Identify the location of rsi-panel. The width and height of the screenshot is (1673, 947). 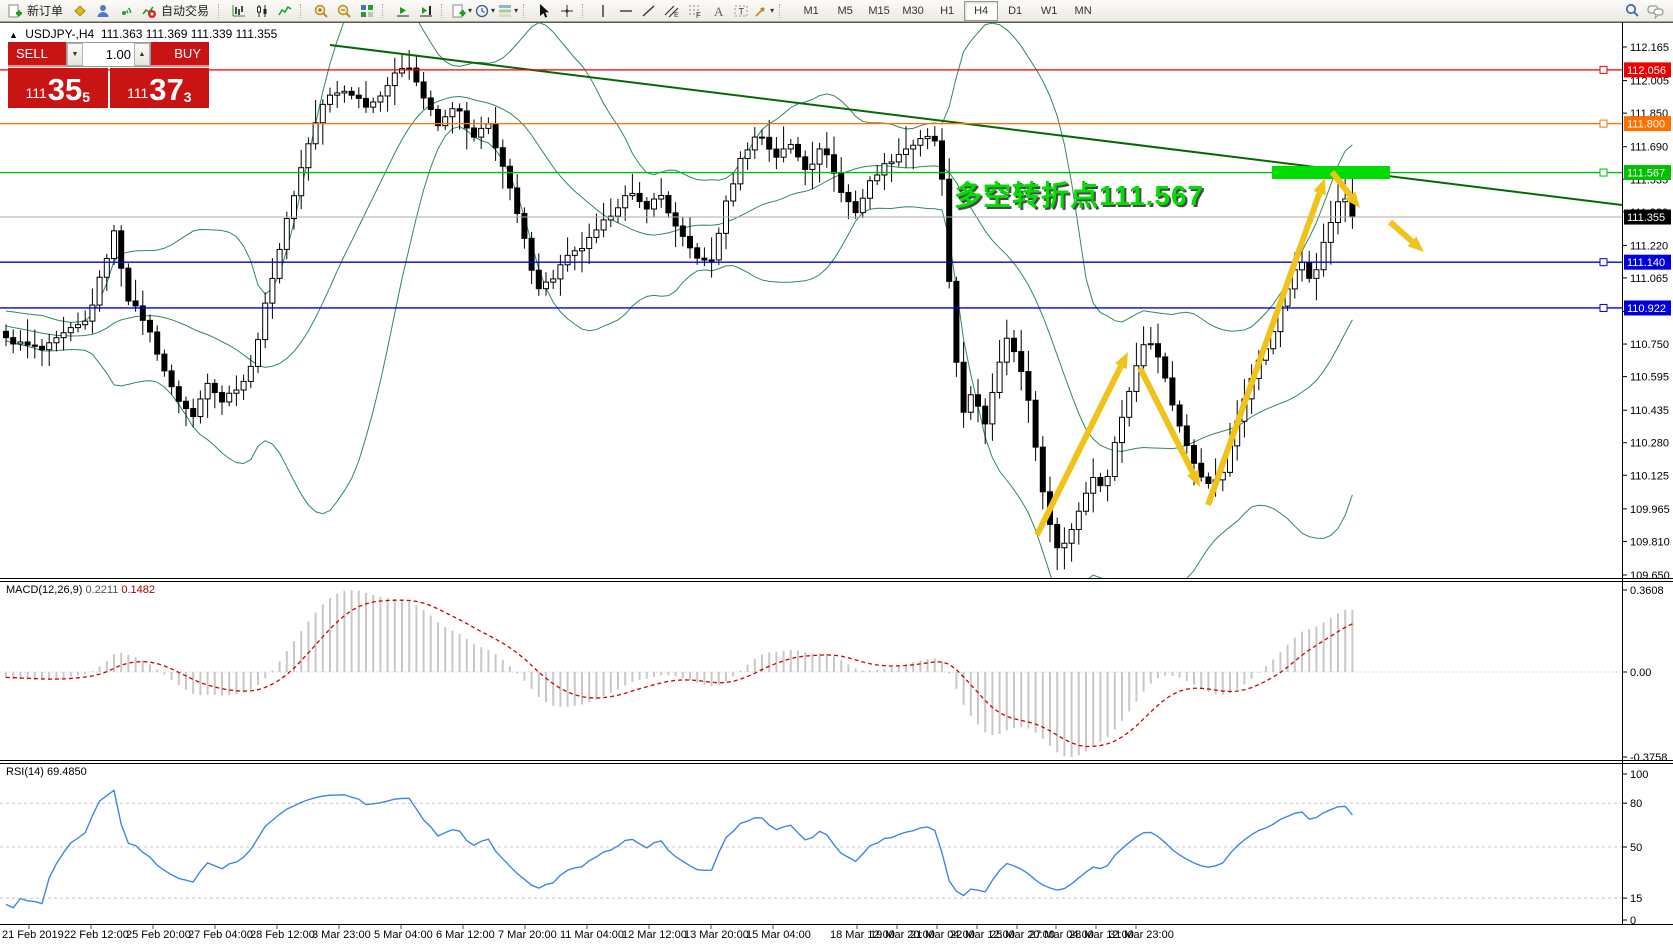
(811, 849).